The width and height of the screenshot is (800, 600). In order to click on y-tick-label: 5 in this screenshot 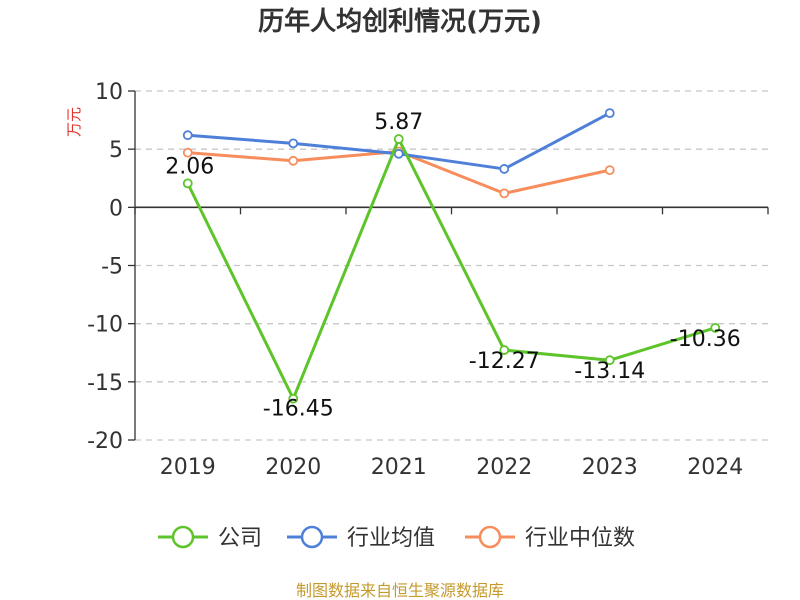, I will do `click(116, 150)`.